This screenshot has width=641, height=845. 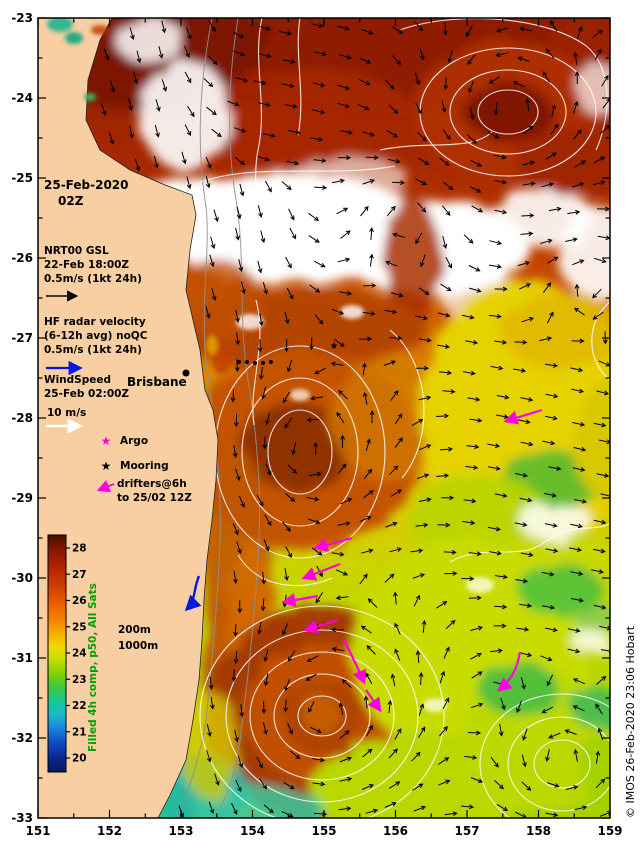 I want to click on city-label-brisbane: Brisbane, so click(x=157, y=382).